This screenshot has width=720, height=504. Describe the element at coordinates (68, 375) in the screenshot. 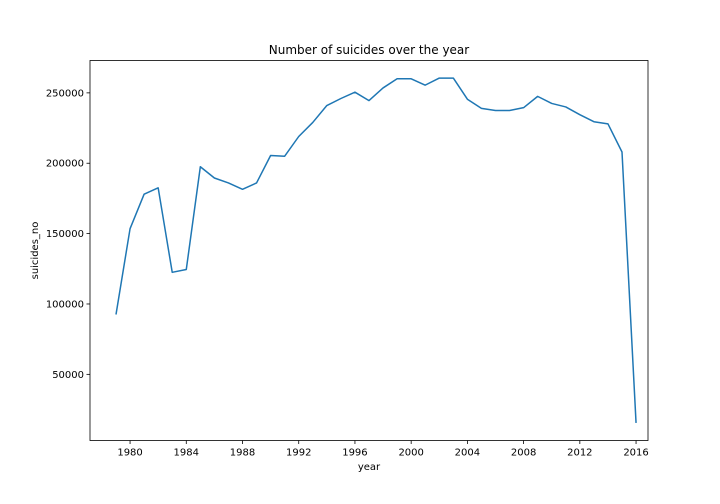

I see `y-tick-label: 50000` at that location.